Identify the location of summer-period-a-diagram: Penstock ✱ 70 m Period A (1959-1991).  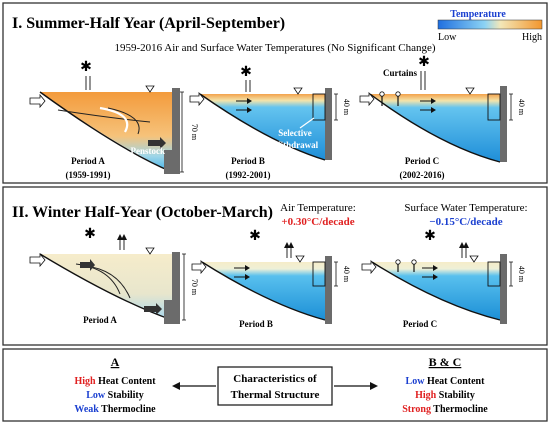
(114, 120).